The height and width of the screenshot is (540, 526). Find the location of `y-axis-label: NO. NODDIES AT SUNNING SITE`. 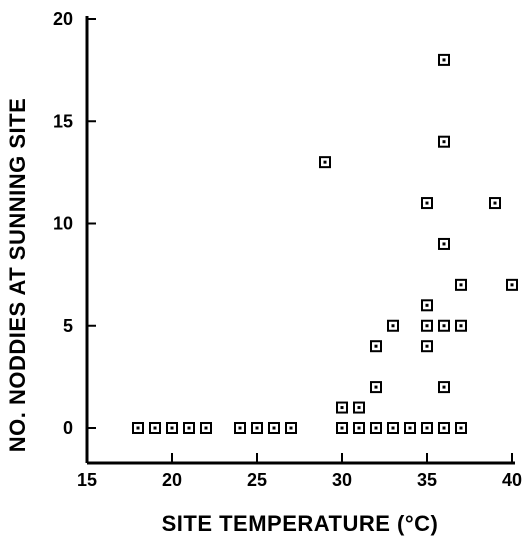

y-axis-label: NO. NODDIES AT SUNNING SITE is located at coordinates (17, 275).